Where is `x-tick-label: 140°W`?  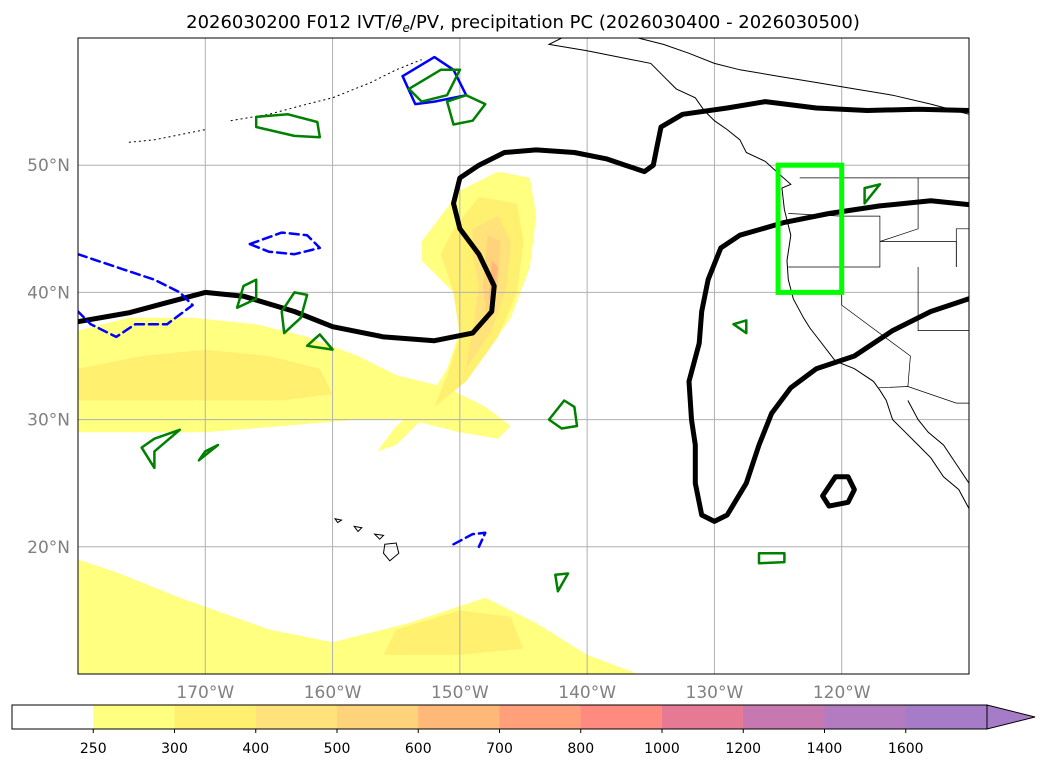
x-tick-label: 140°W is located at coordinates (587, 693).